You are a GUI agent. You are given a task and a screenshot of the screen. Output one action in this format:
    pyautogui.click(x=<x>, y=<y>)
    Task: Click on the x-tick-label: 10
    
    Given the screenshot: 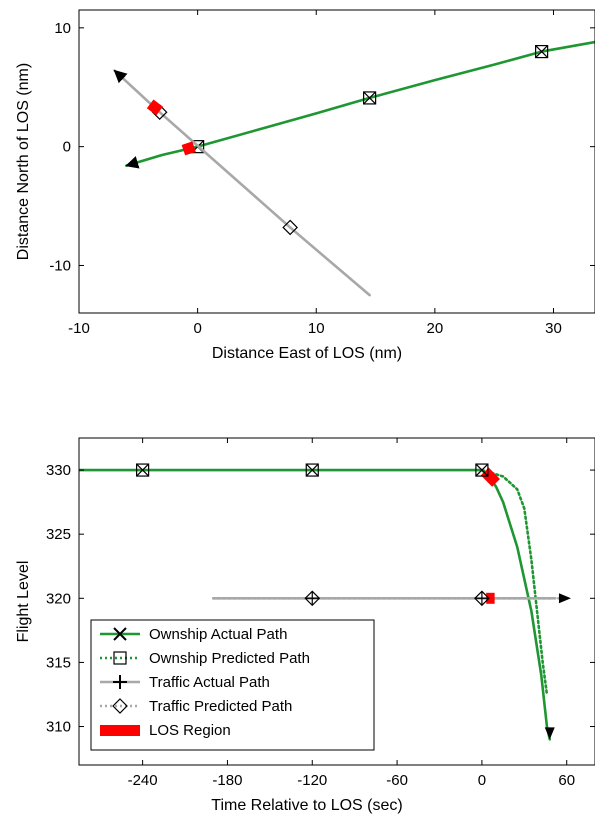 What is the action you would take?
    pyautogui.click(x=316, y=328)
    